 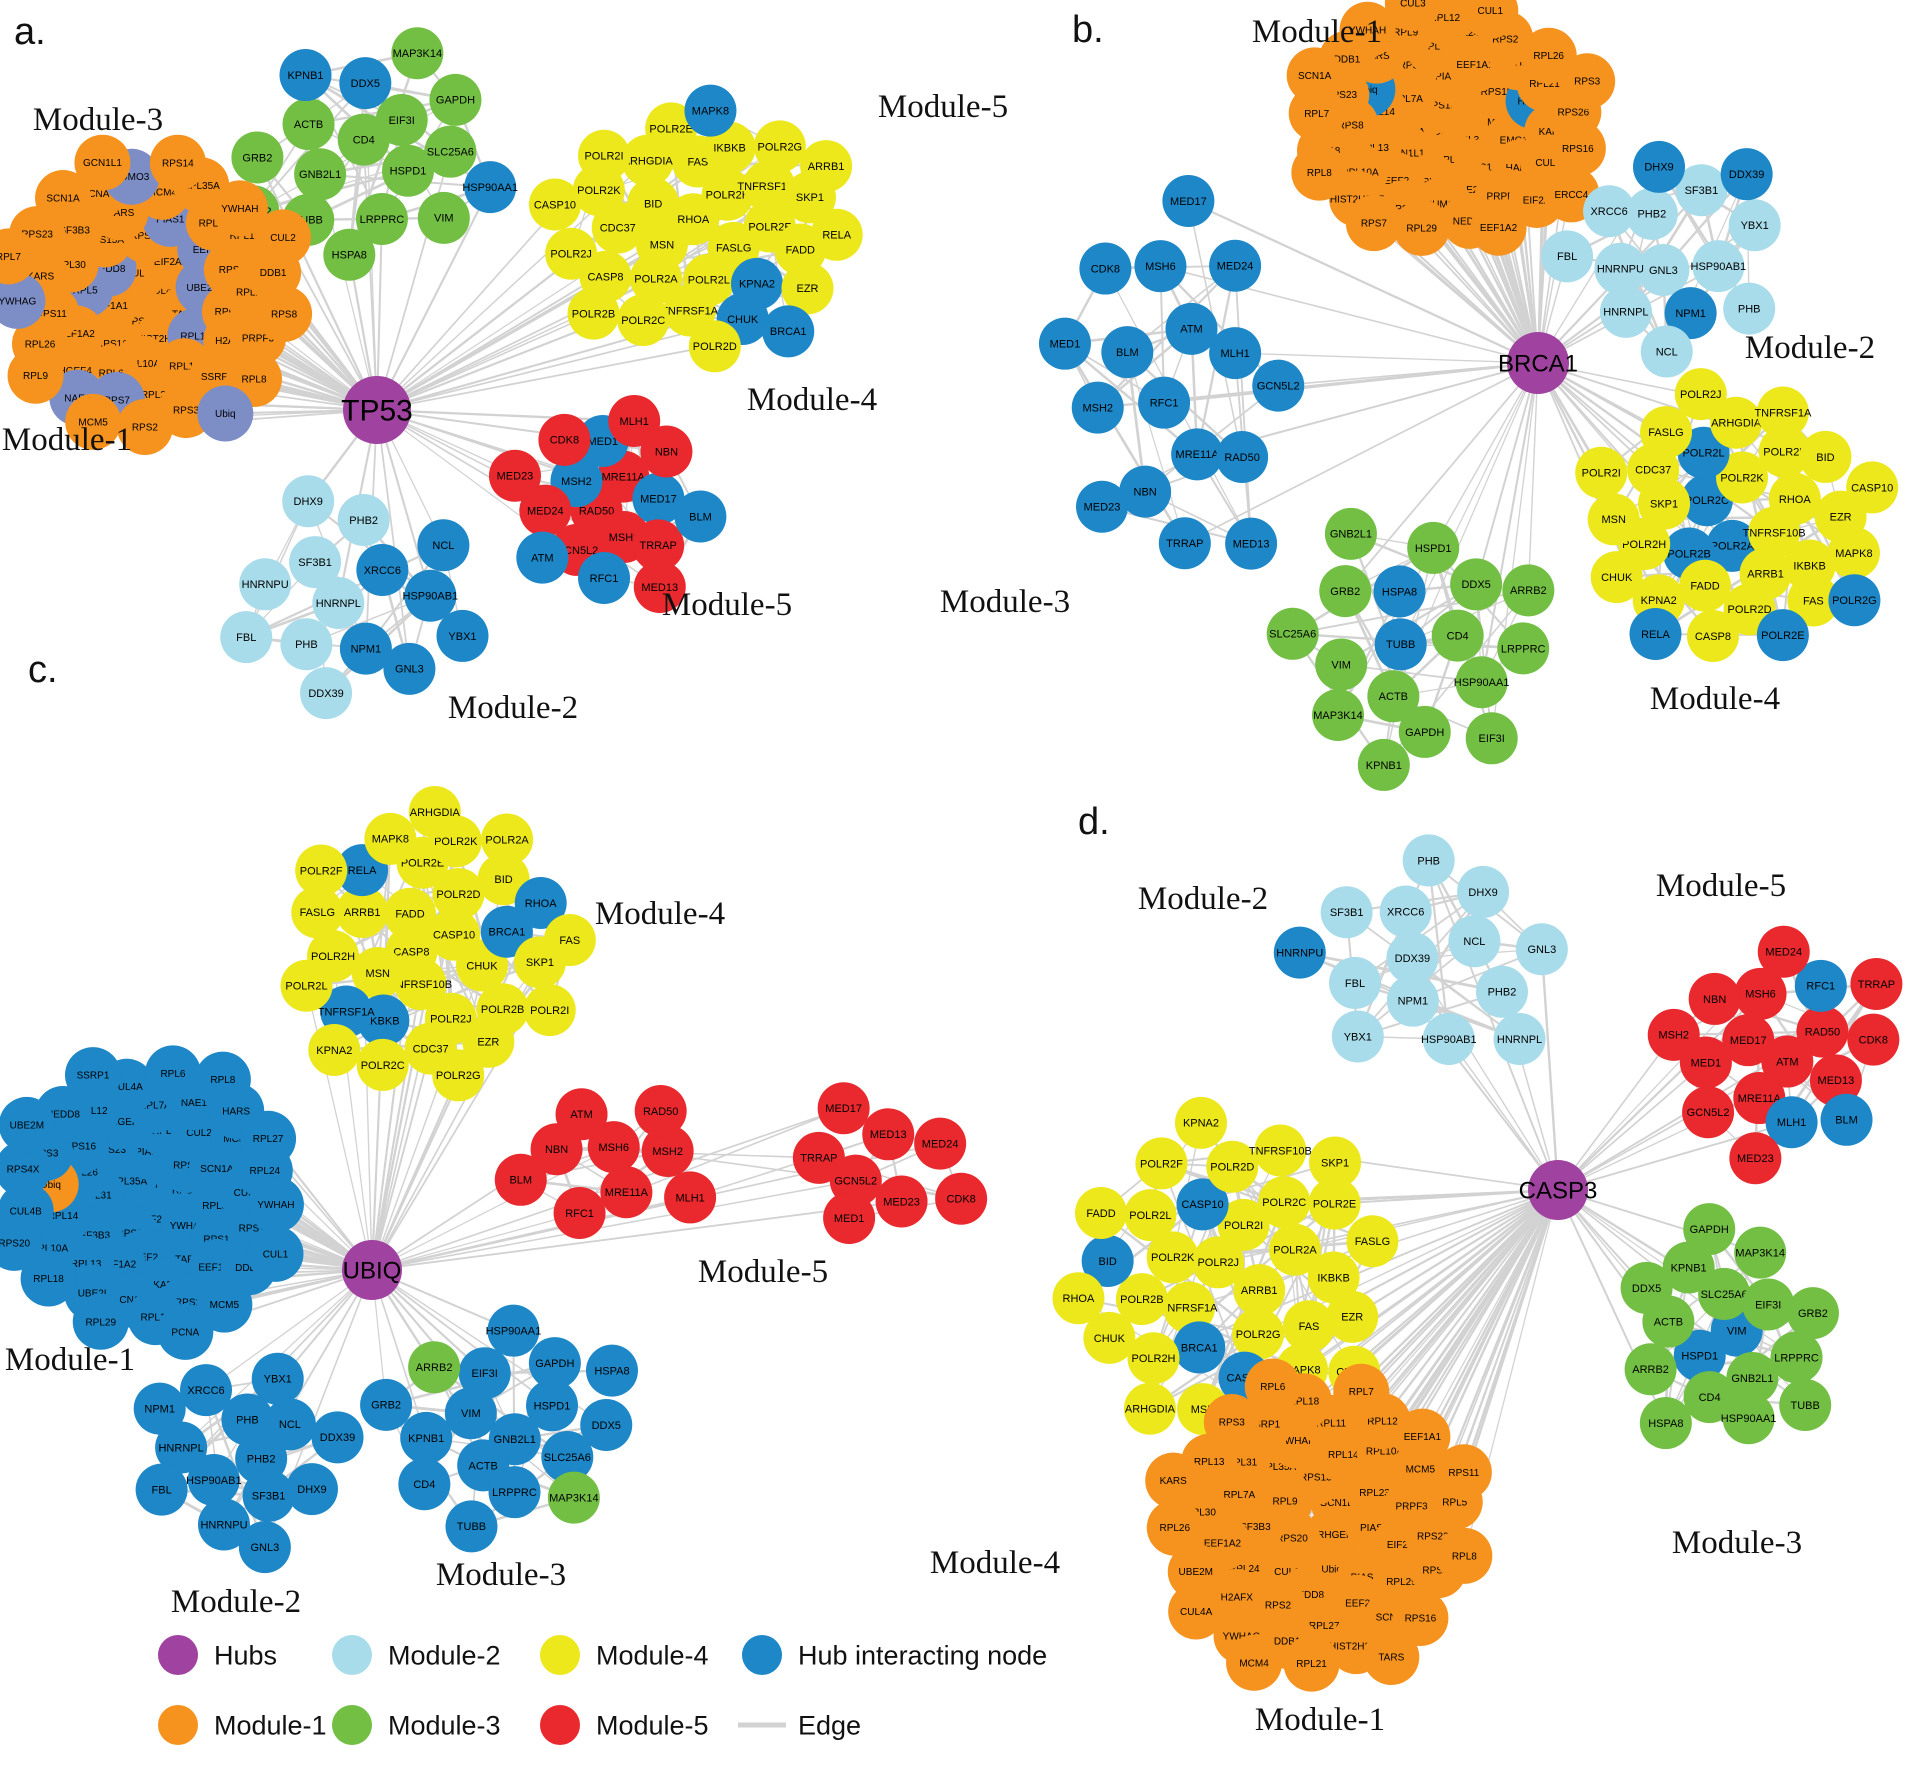 What do you see at coordinates (1519, 1039) in the screenshot?
I see `node-HNRNPL` at bounding box center [1519, 1039].